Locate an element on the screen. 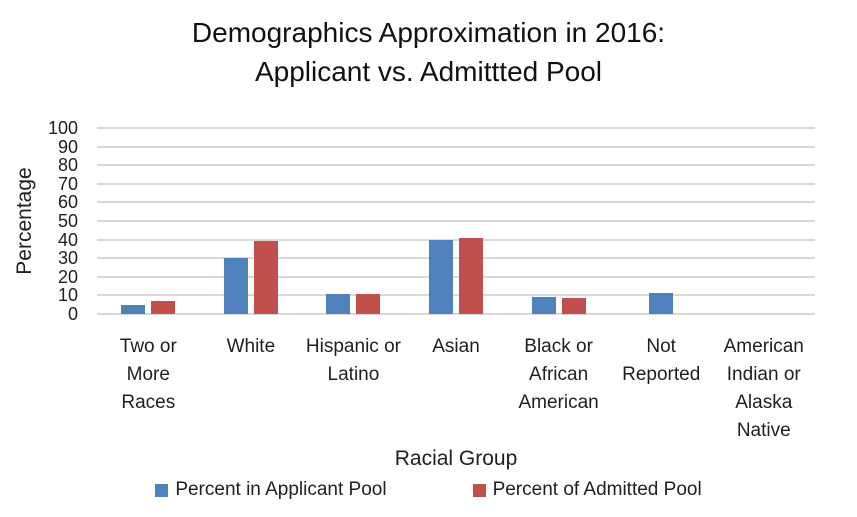  x-tick-label: American Indian or Alaska Native is located at coordinates (763, 388).